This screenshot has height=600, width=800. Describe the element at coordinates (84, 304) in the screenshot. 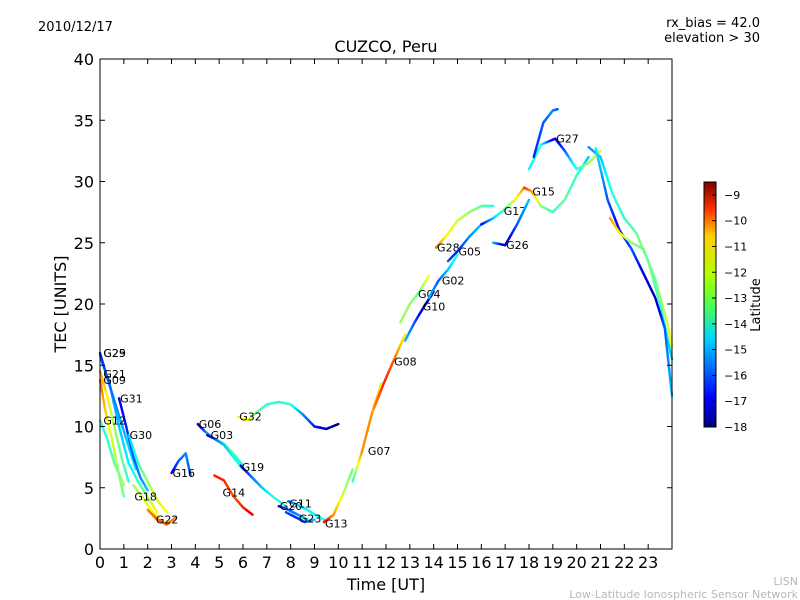

I see `y-tick-label: 20` at that location.